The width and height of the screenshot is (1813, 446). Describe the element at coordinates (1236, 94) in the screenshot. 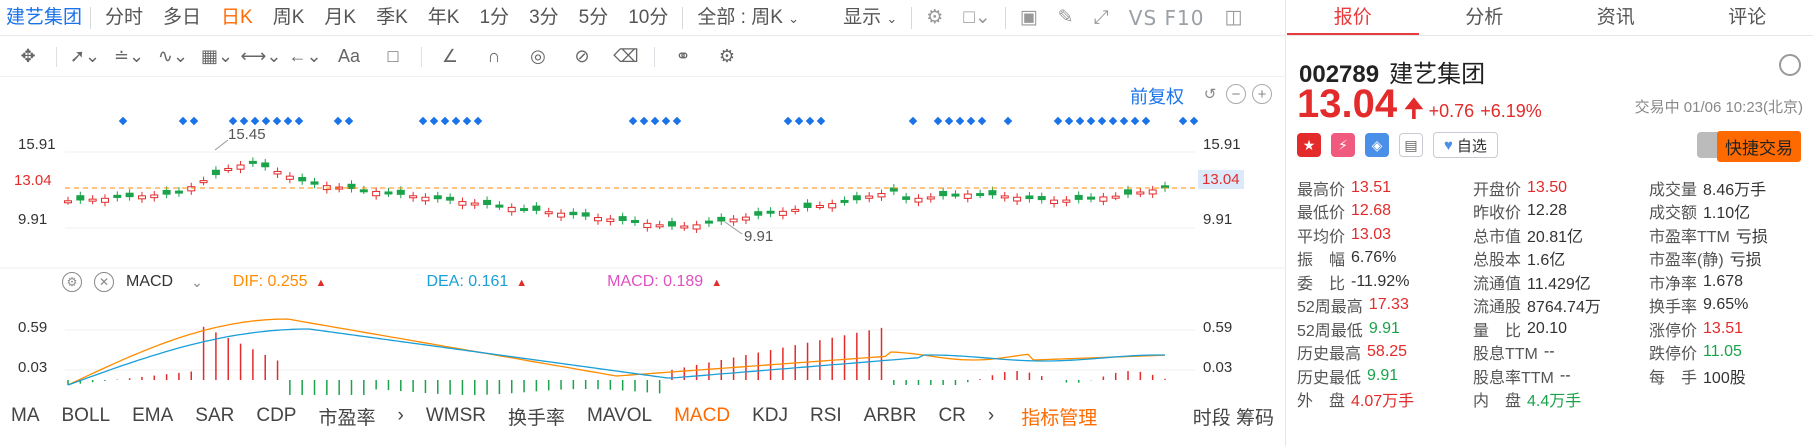

I see `zoom-out-icon: −` at that location.